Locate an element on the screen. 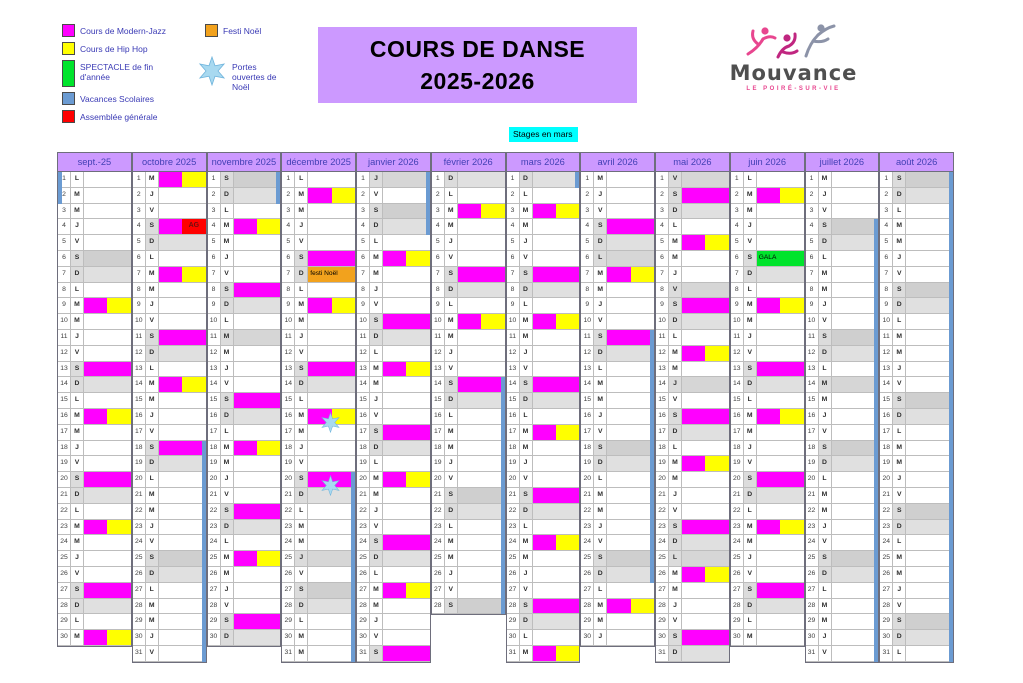 The width and height of the screenshot is (1023, 683). day-row: 11 M is located at coordinates (244, 337).